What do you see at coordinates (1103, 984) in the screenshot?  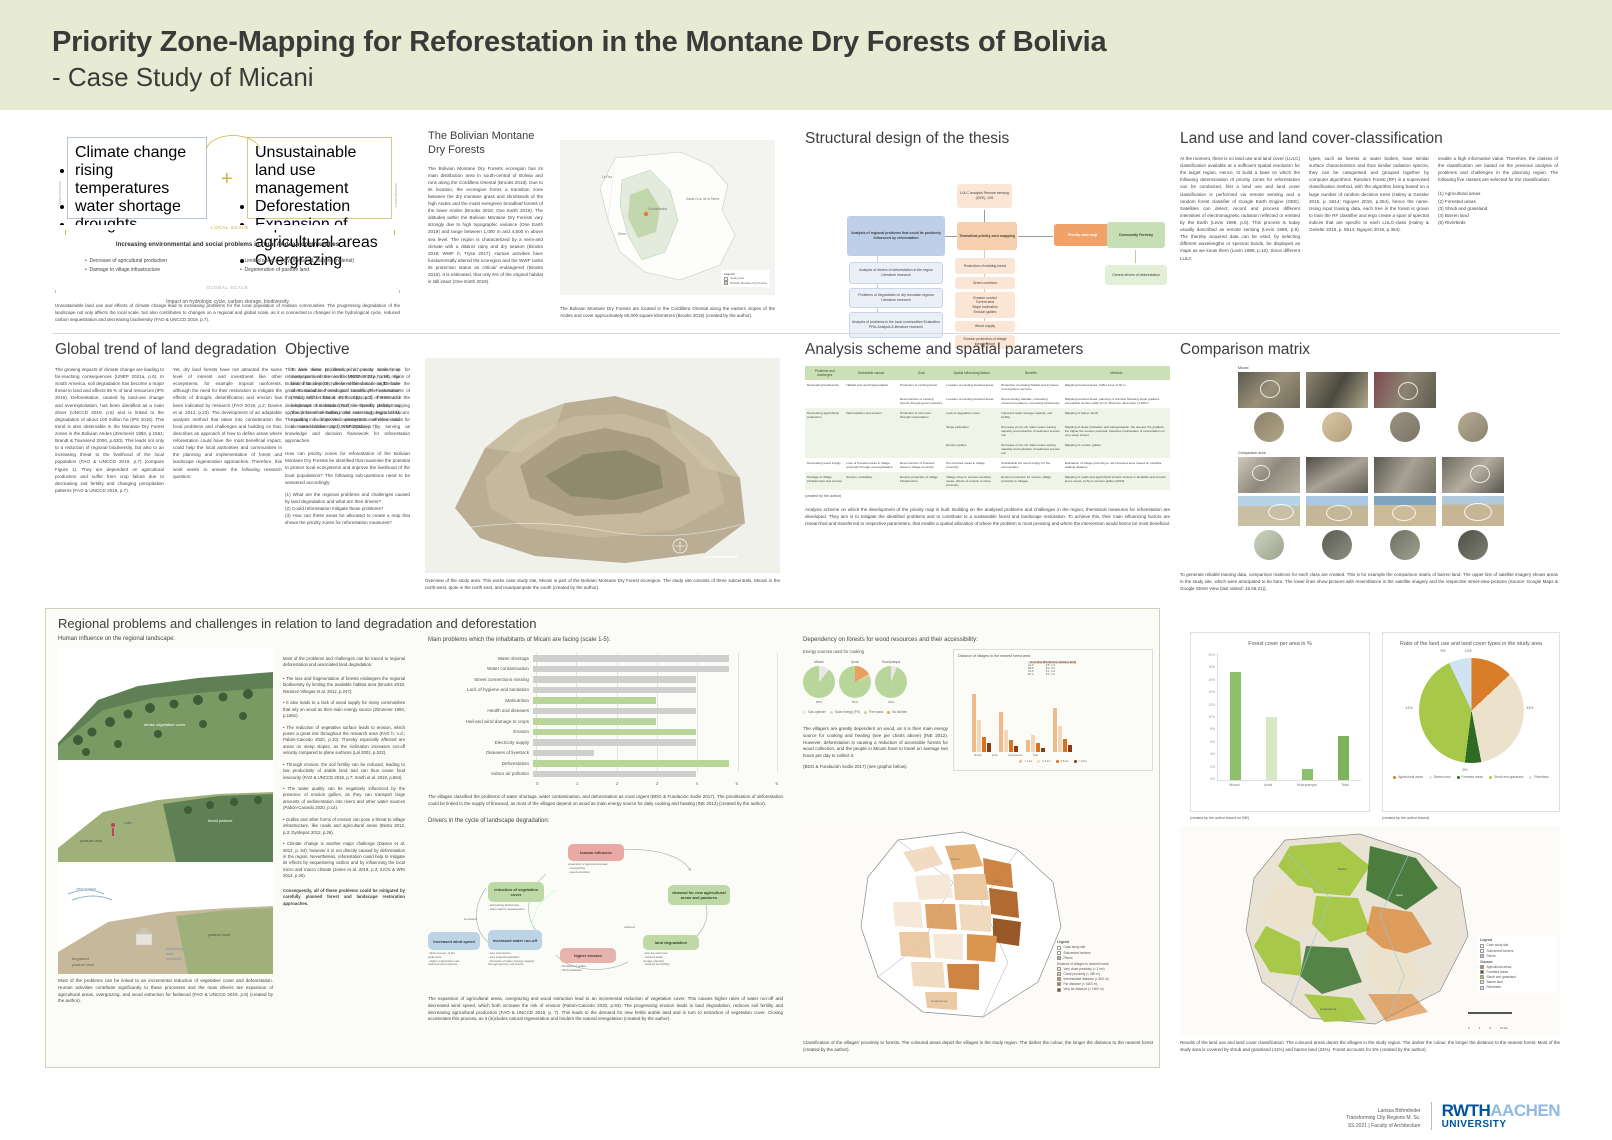 I see `legend-item: Far distance (< 1600 m)` at bounding box center [1103, 984].